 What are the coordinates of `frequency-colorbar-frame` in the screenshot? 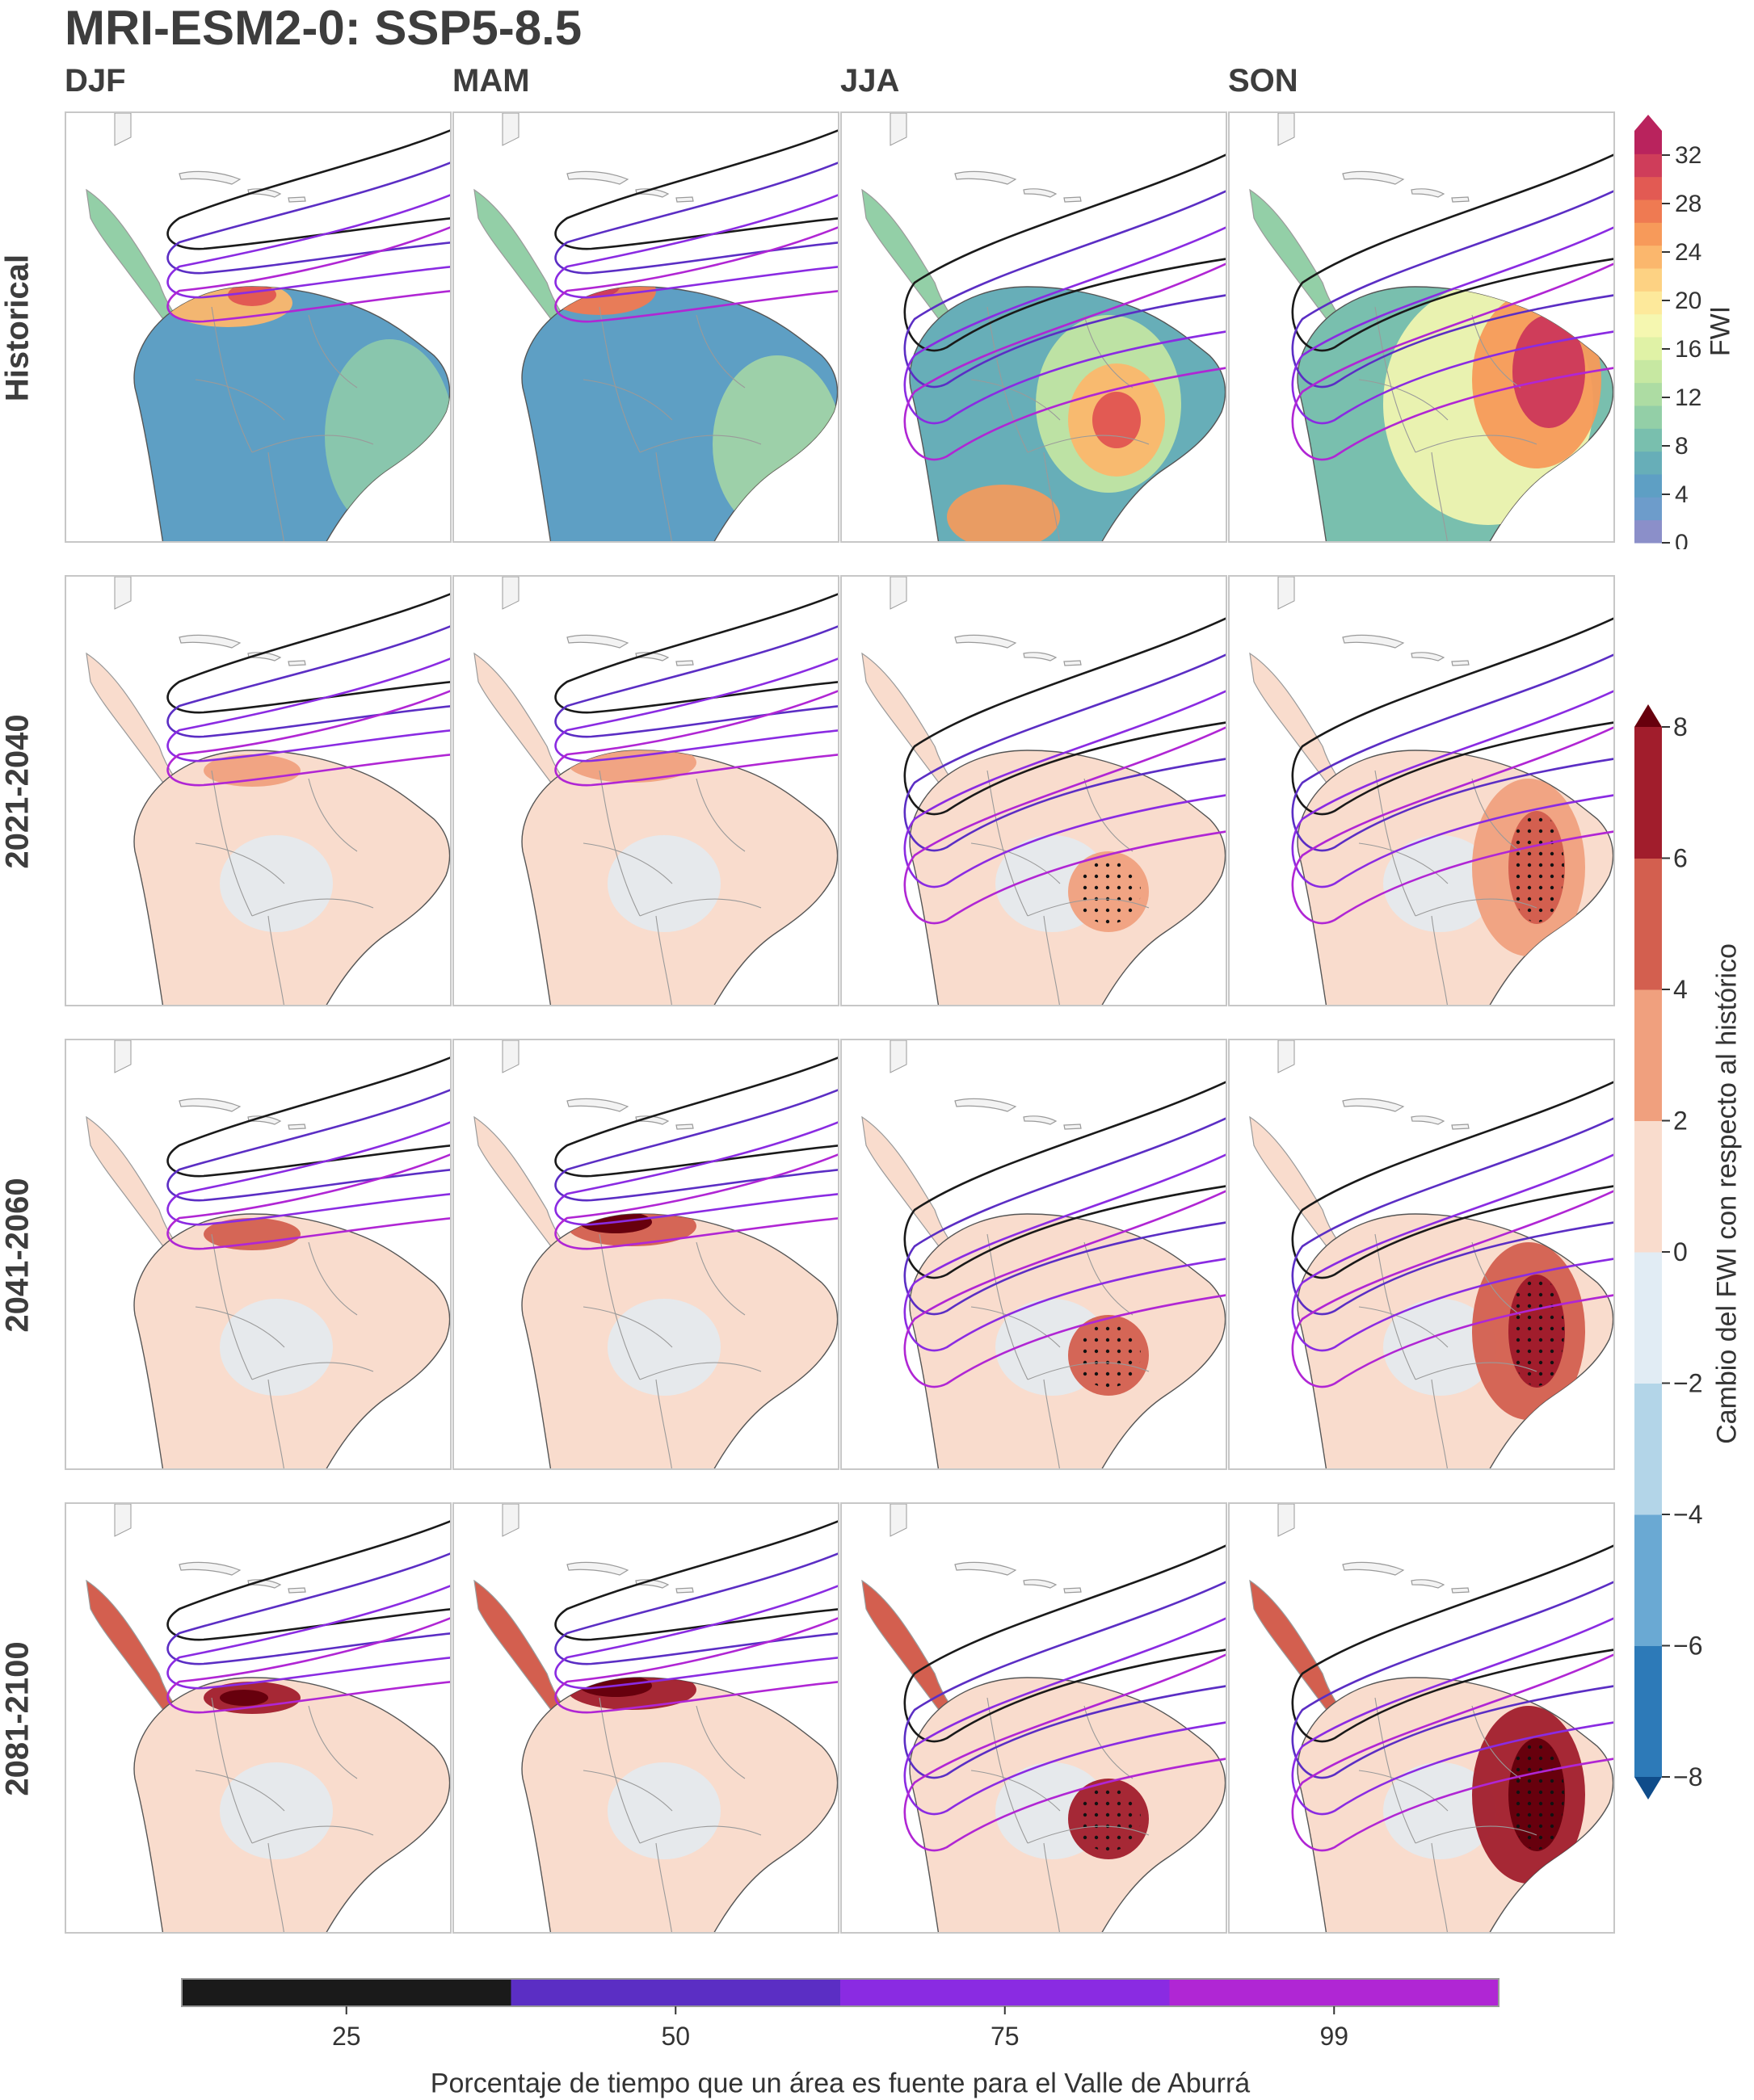 It's located at (840, 1992).